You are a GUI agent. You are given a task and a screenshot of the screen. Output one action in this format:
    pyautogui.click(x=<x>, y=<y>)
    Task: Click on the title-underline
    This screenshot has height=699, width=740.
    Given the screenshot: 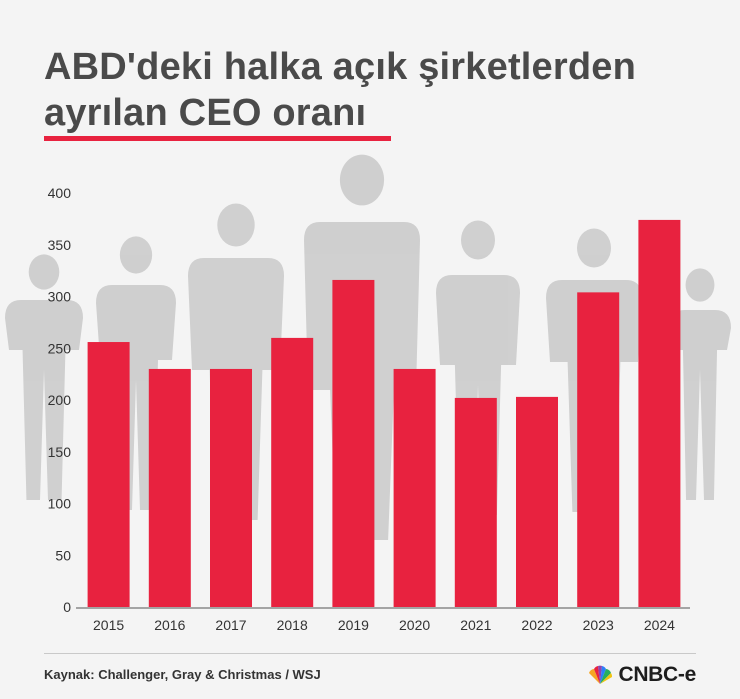 What is the action you would take?
    pyautogui.click(x=217, y=138)
    